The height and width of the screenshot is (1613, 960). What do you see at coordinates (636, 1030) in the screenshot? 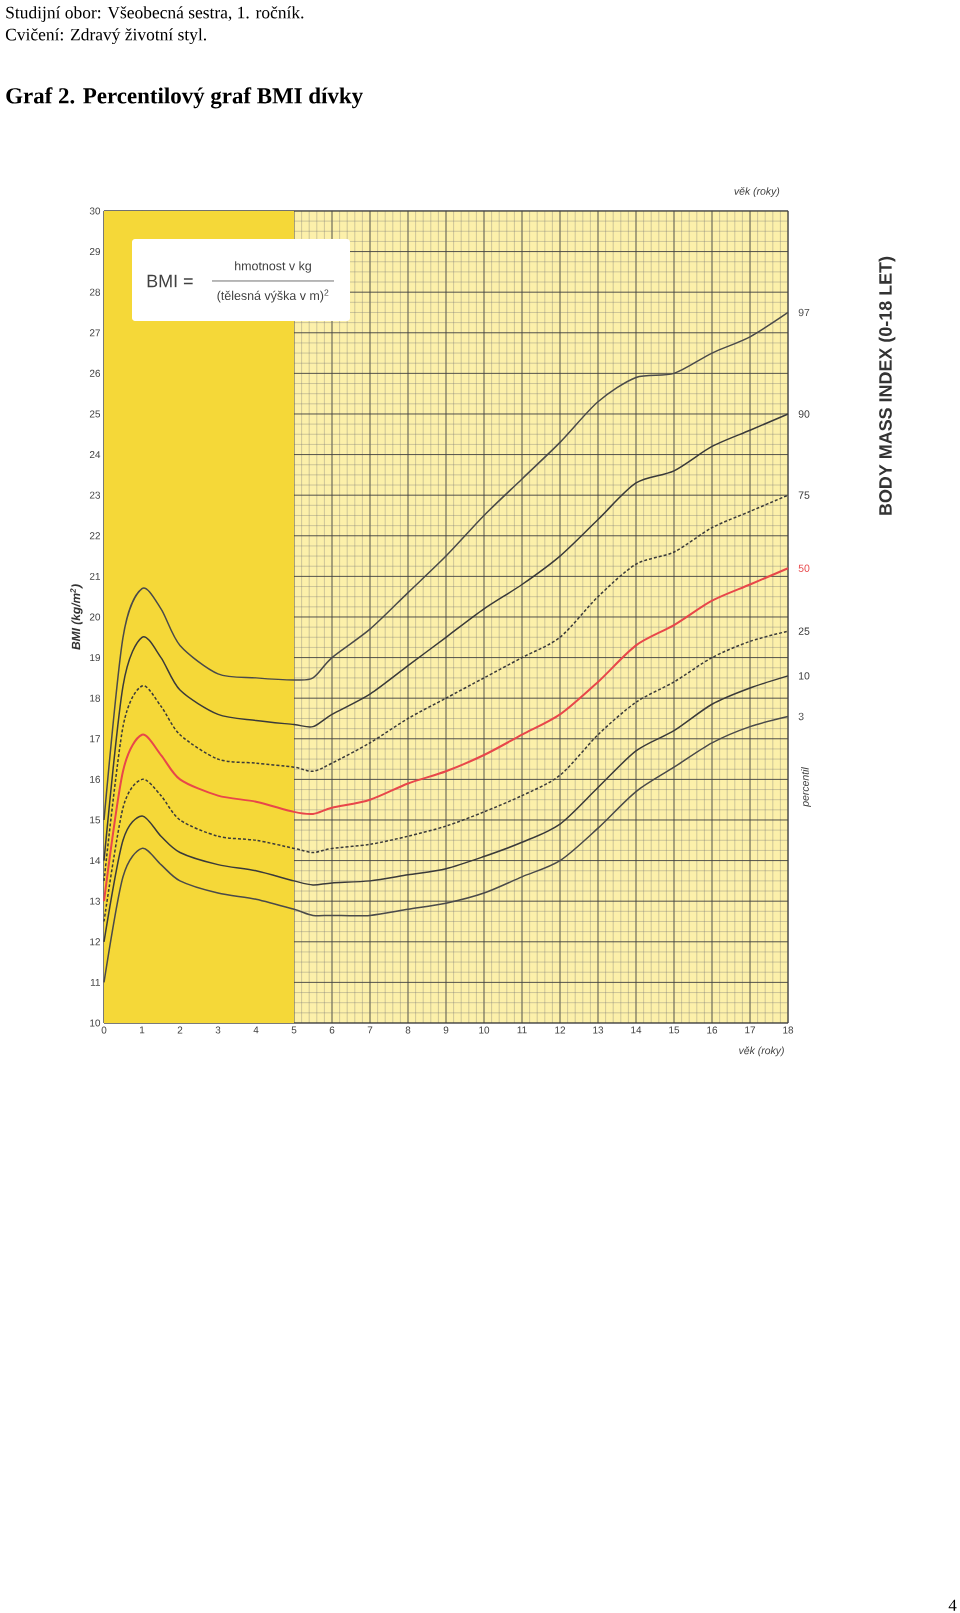
I see `x-tick-label: 14` at bounding box center [636, 1030].